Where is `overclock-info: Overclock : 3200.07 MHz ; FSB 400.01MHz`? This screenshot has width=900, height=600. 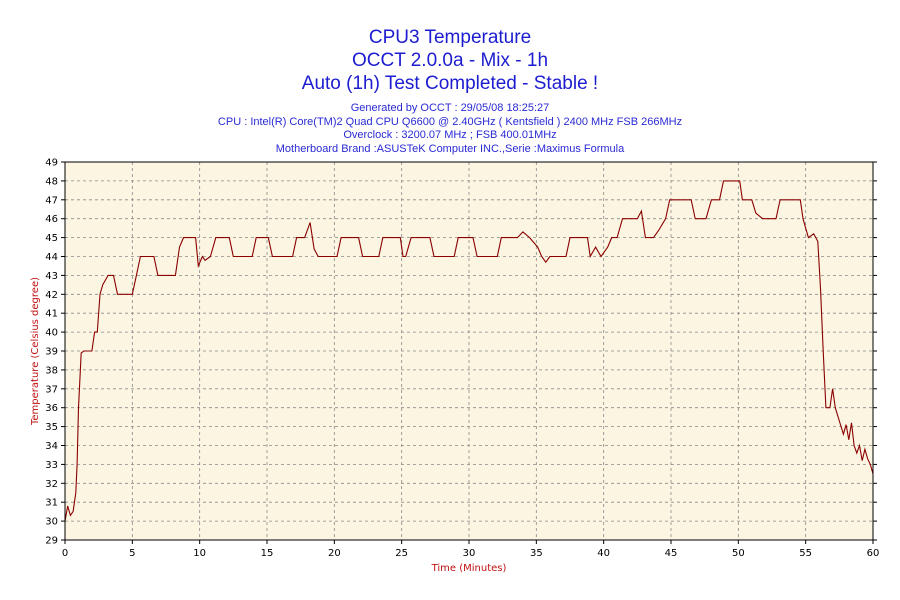 overclock-info: Overclock : 3200.07 MHz ; FSB 400.01MHz is located at coordinates (450, 135).